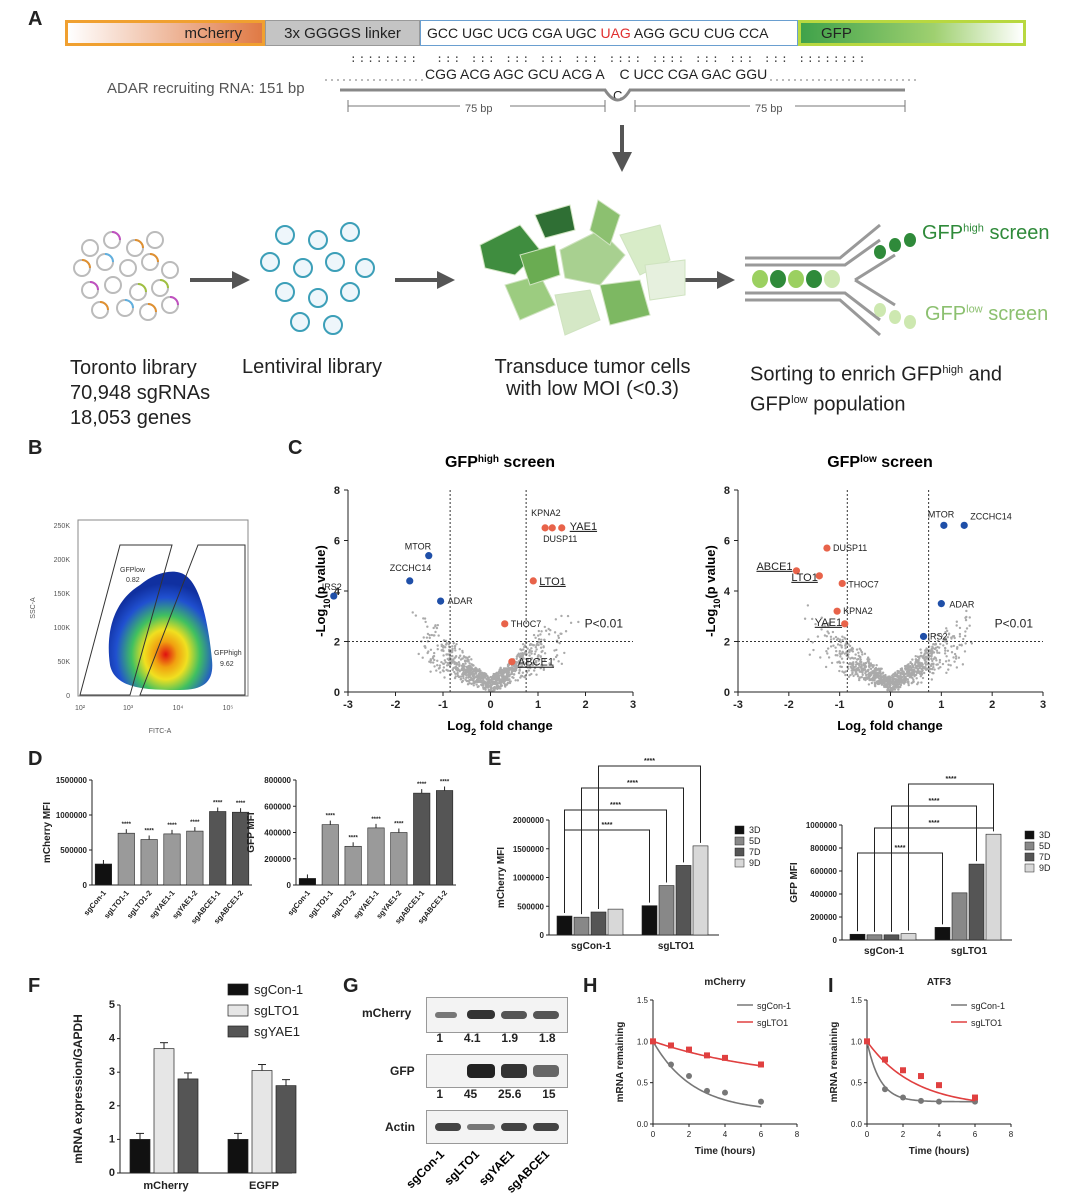 This screenshot has width=1080, height=1196. Describe the element at coordinates (771, 404) in the screenshot. I see `step-fragment: GFP` at that location.